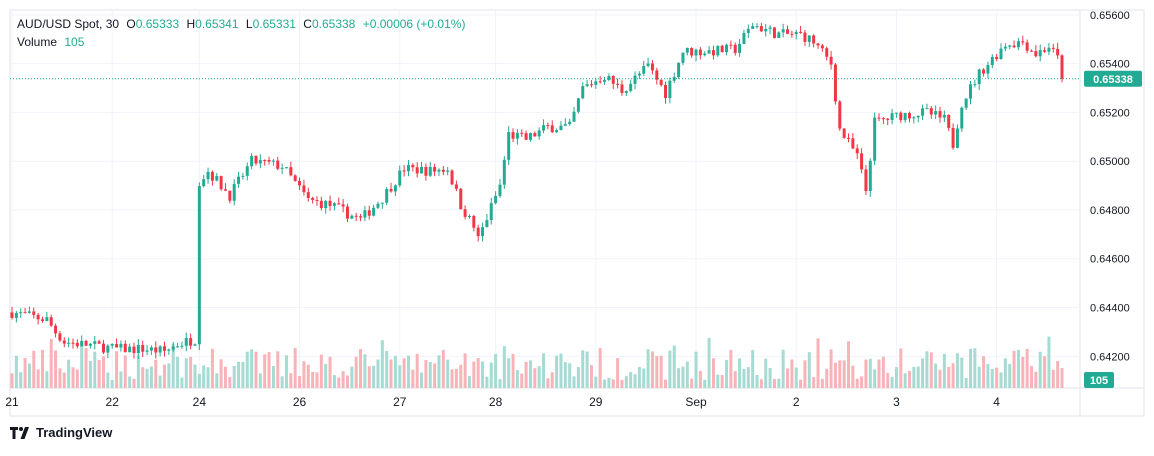 The width and height of the screenshot is (1154, 456). I want to click on volume-label: Volume, so click(37, 42).